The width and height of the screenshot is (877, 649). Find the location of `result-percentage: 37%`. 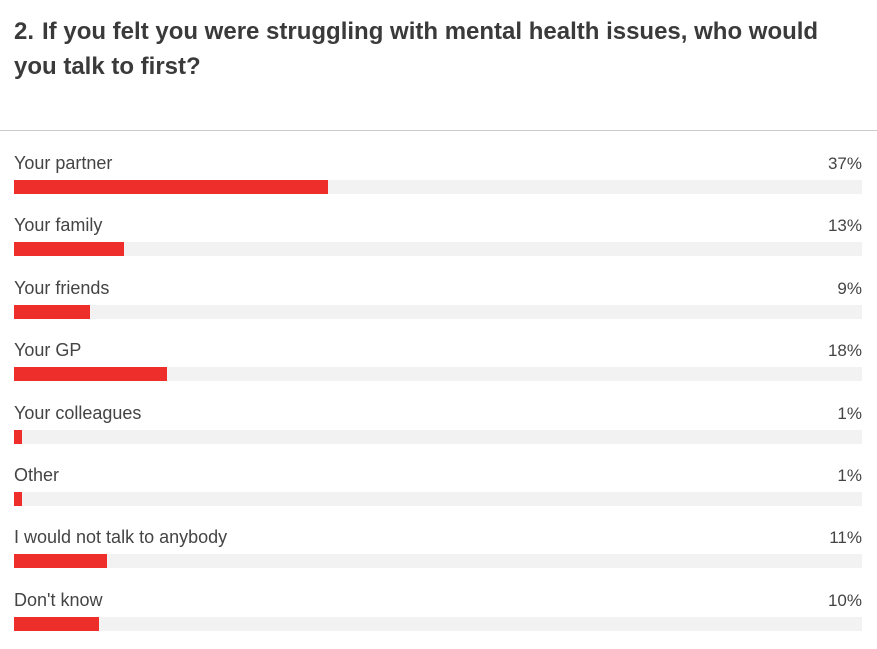

result-percentage: 37% is located at coordinates (844, 163).